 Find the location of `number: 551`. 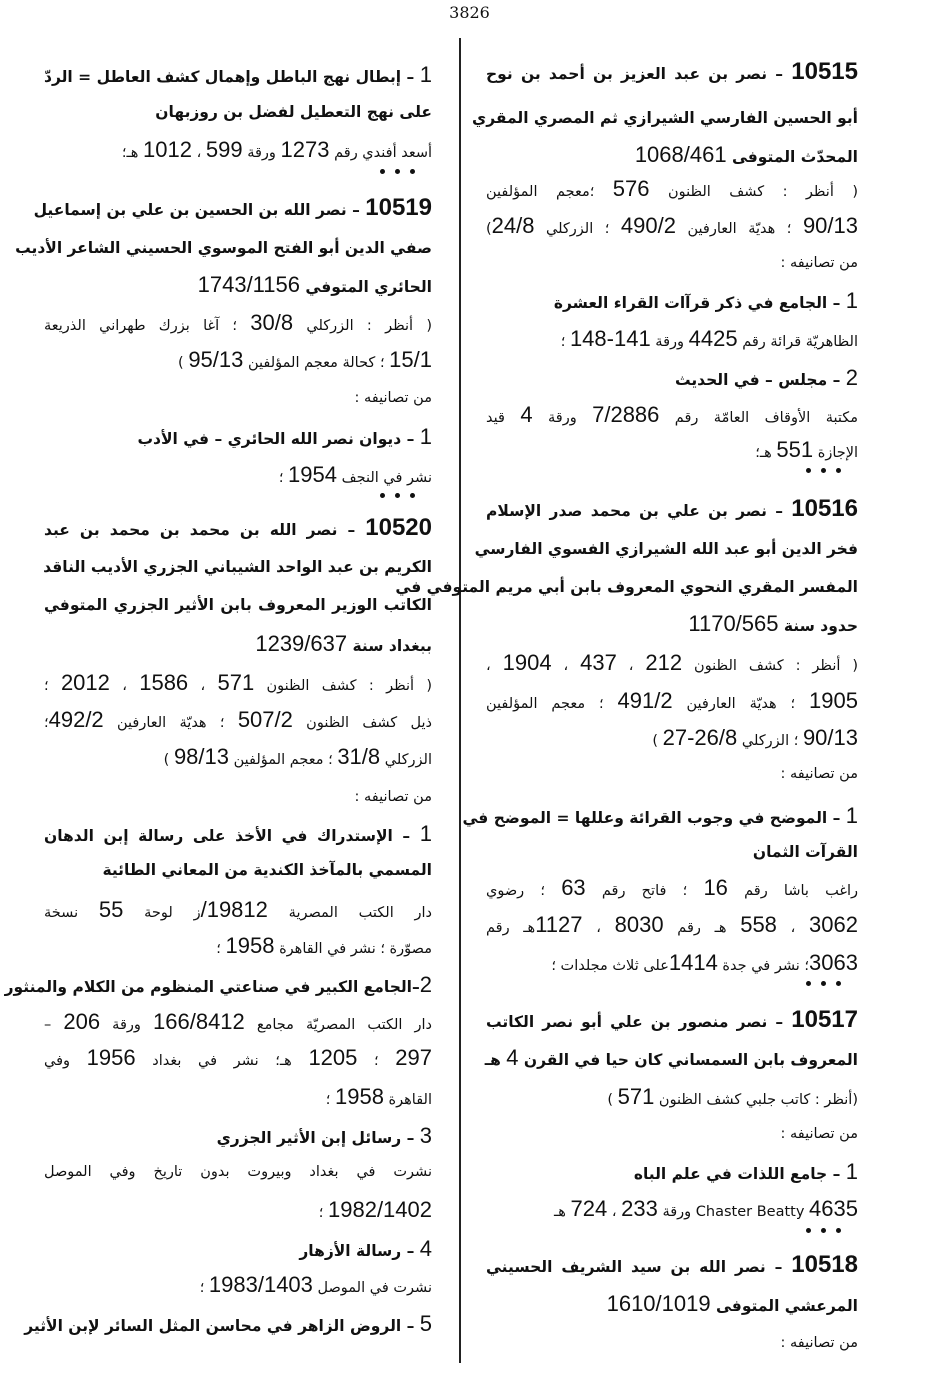

number: 551 is located at coordinates (795, 449).